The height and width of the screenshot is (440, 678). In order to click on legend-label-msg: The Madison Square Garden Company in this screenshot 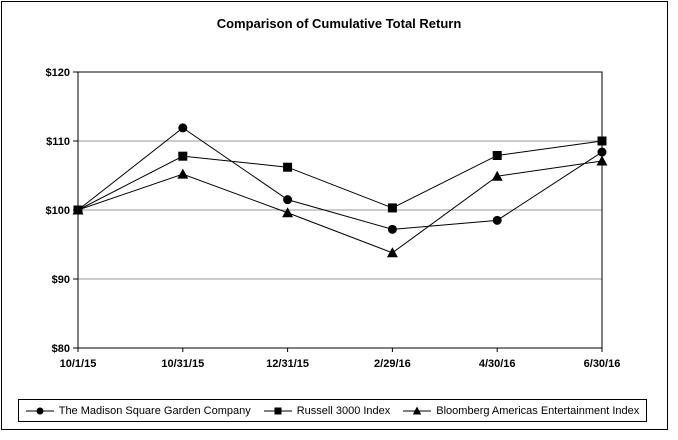, I will do `click(154, 410)`.